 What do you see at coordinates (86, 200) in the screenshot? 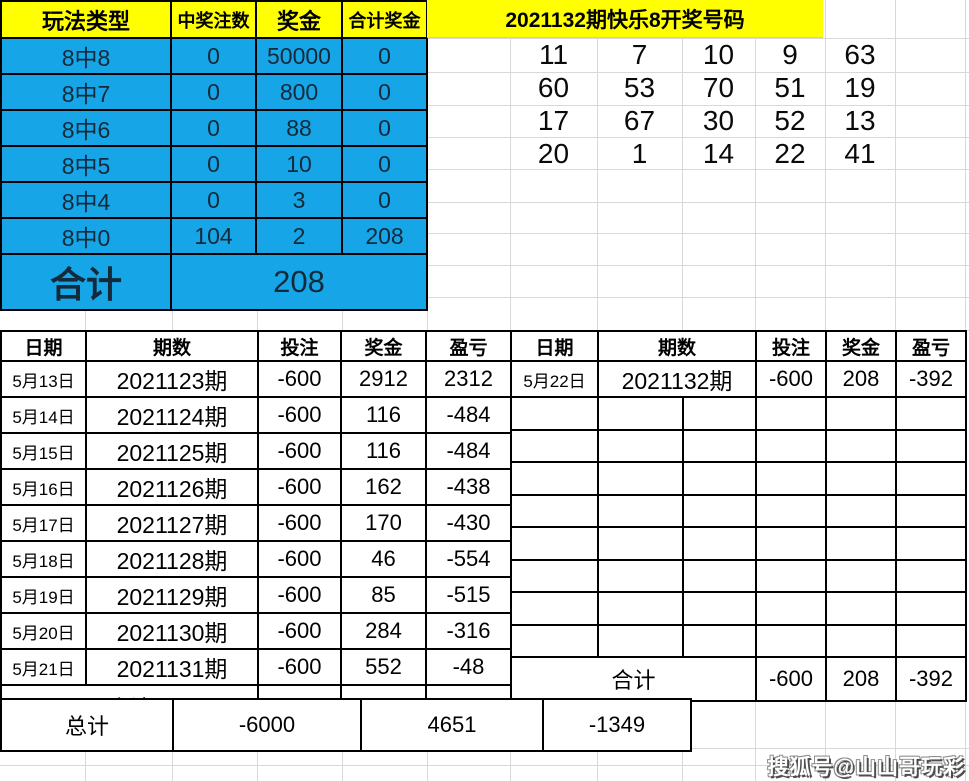
I see `prize-type-cell: 8中4` at bounding box center [86, 200].